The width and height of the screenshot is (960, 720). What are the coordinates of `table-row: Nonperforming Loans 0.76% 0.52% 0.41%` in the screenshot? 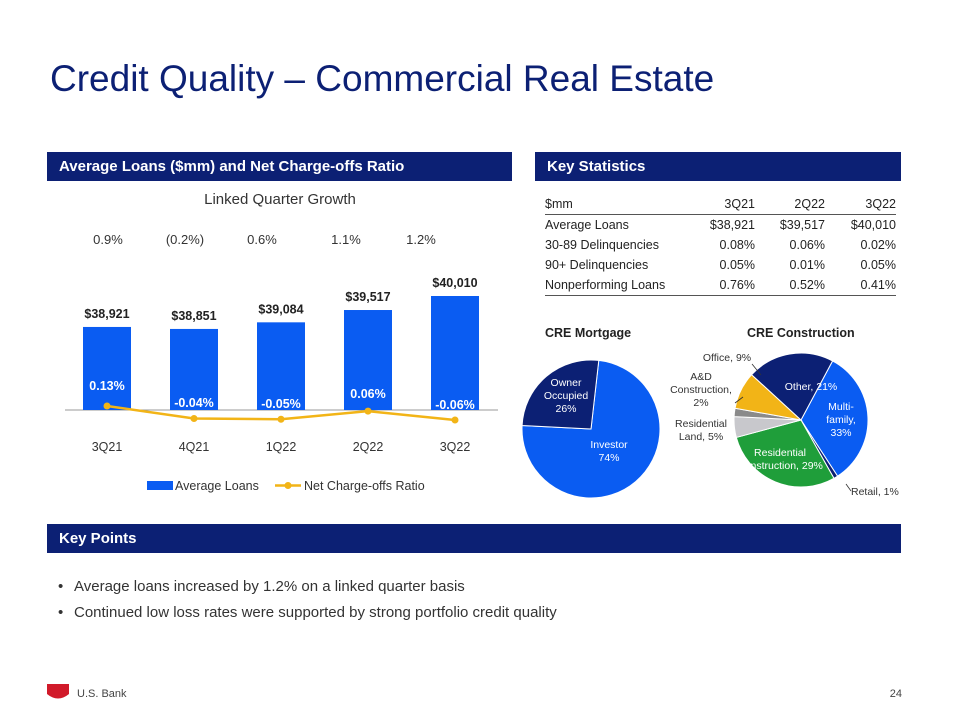 It's located at (720, 285).